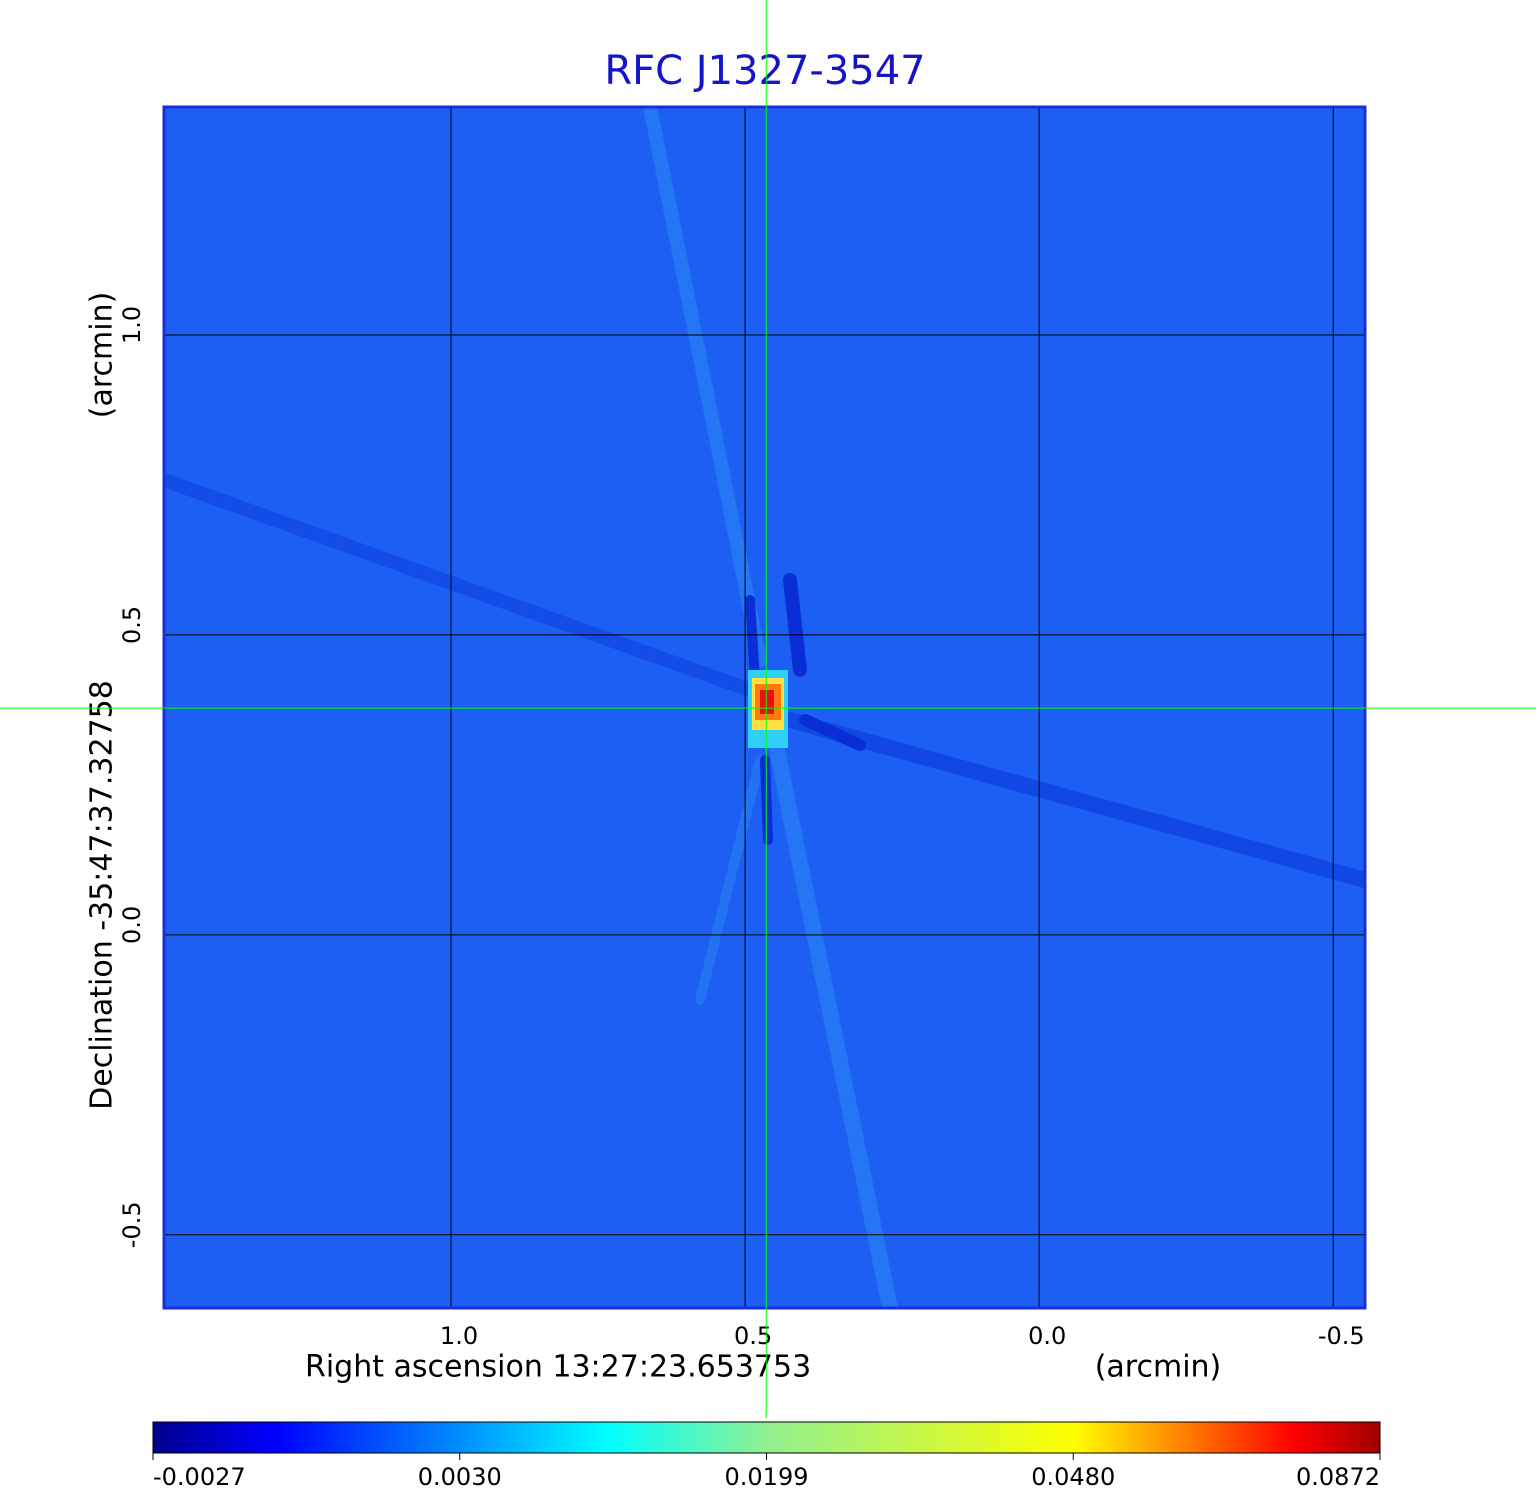 This screenshot has width=1536, height=1511. I want to click on x-tick-label: -0.5, so click(1341, 1336).